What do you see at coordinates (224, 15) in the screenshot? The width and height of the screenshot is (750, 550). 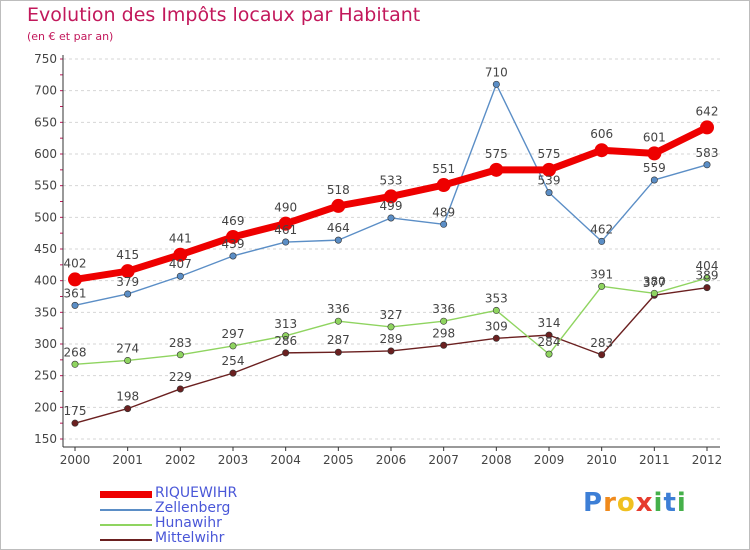 I see `chart-title: Evolution des Impôts locaux par Habitant` at bounding box center [224, 15].